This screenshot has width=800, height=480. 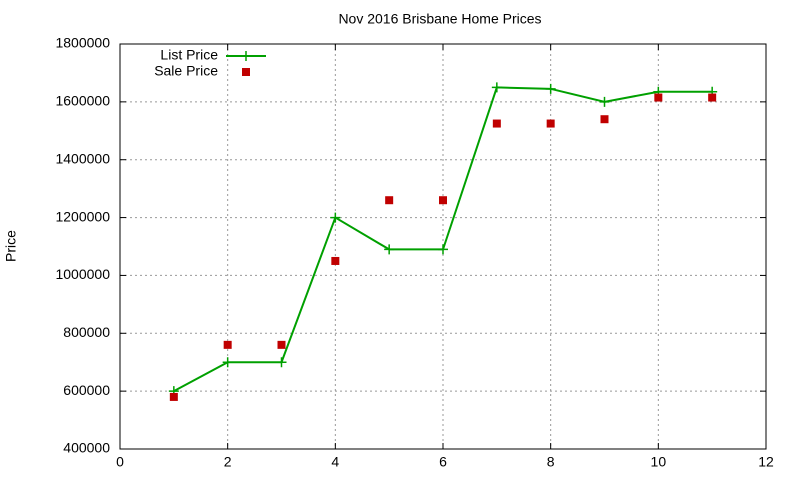 I want to click on x-tick-label: 0, so click(x=120, y=462).